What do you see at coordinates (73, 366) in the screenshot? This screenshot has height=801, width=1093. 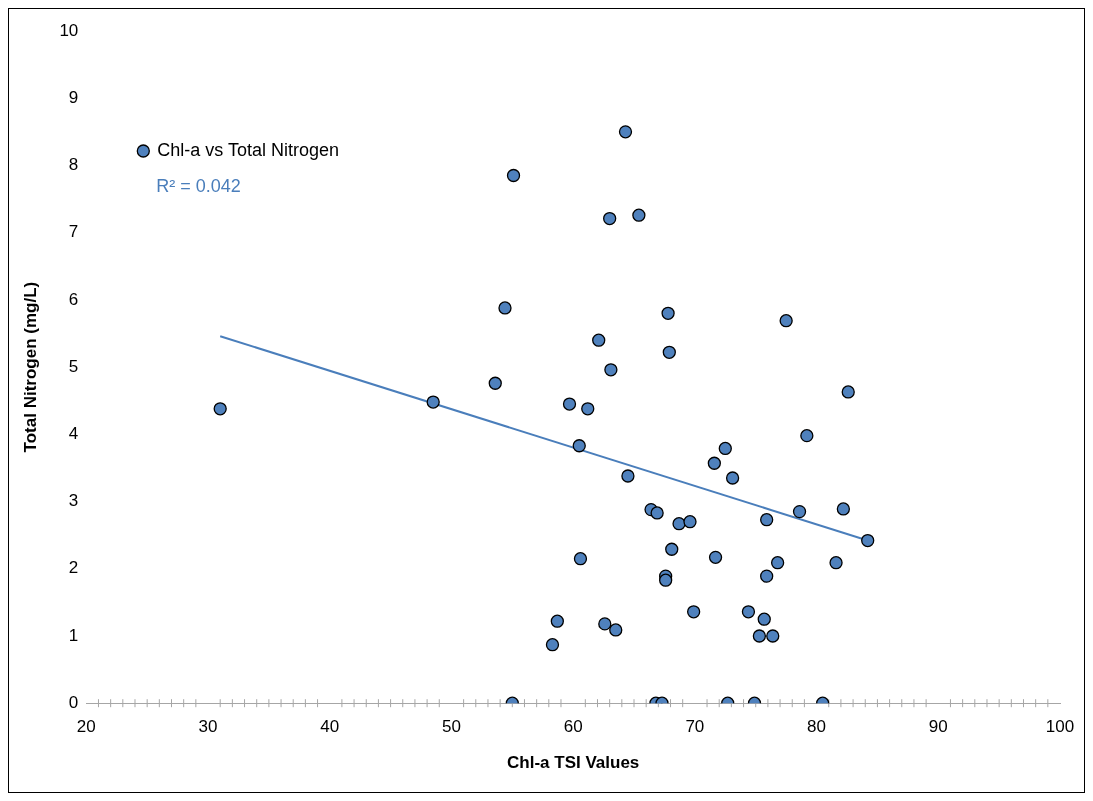 I see `y-tick-label: 5` at bounding box center [73, 366].